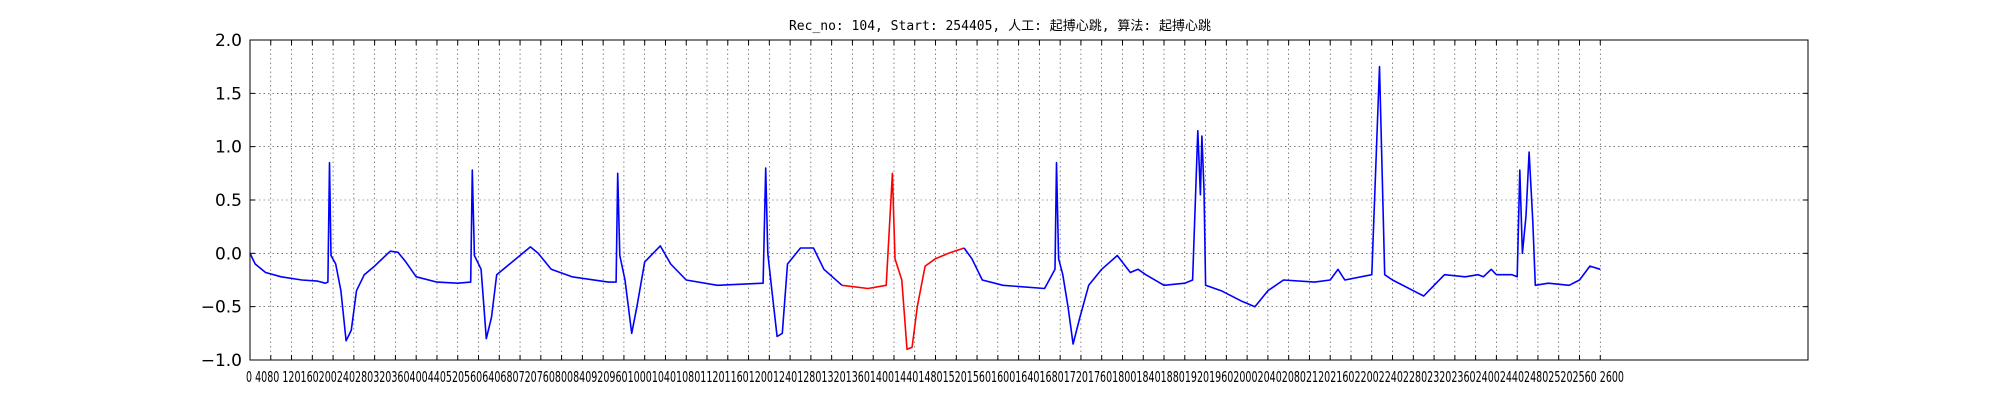 The image size is (2000, 400). I want to click on y-axis-tick-labels: −1.0 −0.5 0.0 0.5 1.0 1.5 2.0, so click(221, 201).